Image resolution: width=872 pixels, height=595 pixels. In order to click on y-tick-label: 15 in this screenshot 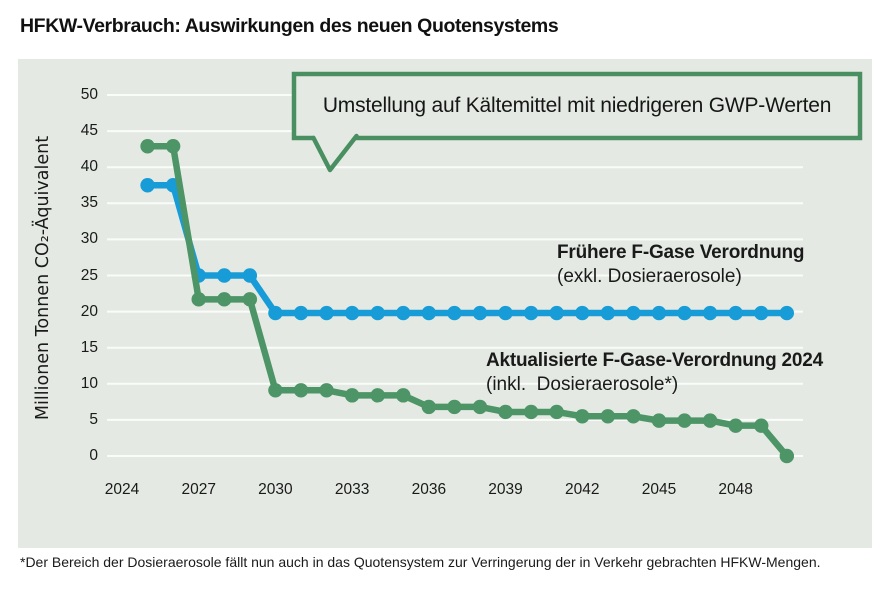, I will do `click(89, 347)`.